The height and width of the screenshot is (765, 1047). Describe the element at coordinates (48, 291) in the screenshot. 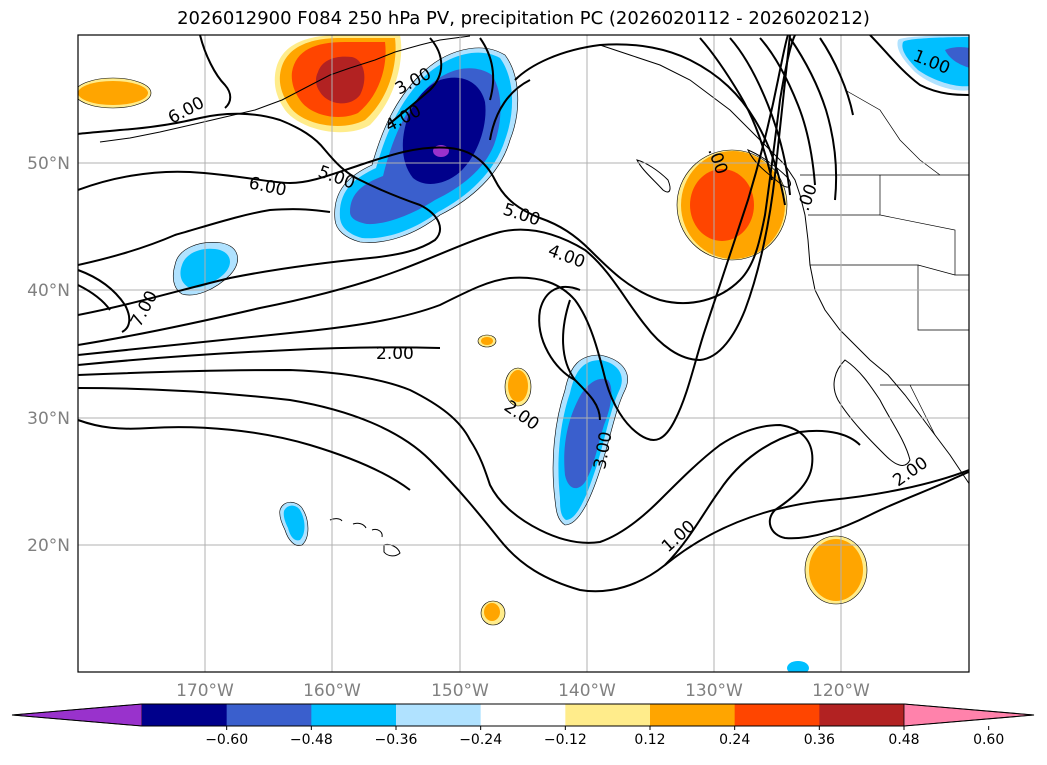

I see `lat-label: 40°N` at that location.